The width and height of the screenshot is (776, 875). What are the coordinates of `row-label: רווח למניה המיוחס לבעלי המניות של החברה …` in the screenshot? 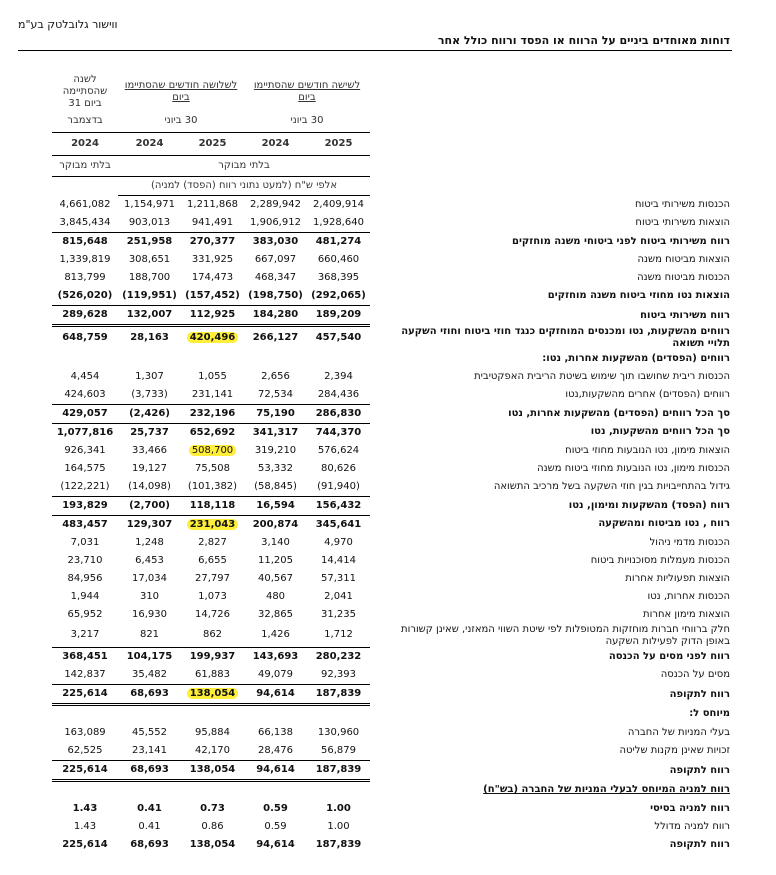 It's located at (606, 790).